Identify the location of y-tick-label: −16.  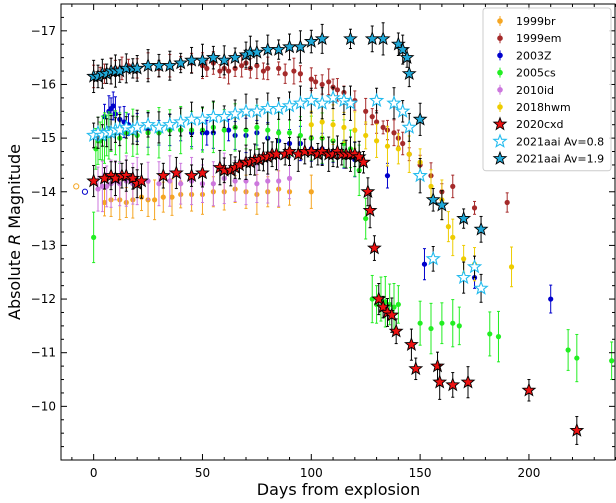
(43, 84).